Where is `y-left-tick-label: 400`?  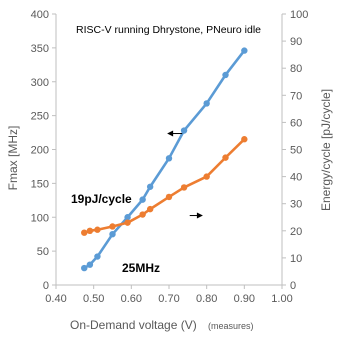
y-left-tick-label: 400 is located at coordinates (40, 15).